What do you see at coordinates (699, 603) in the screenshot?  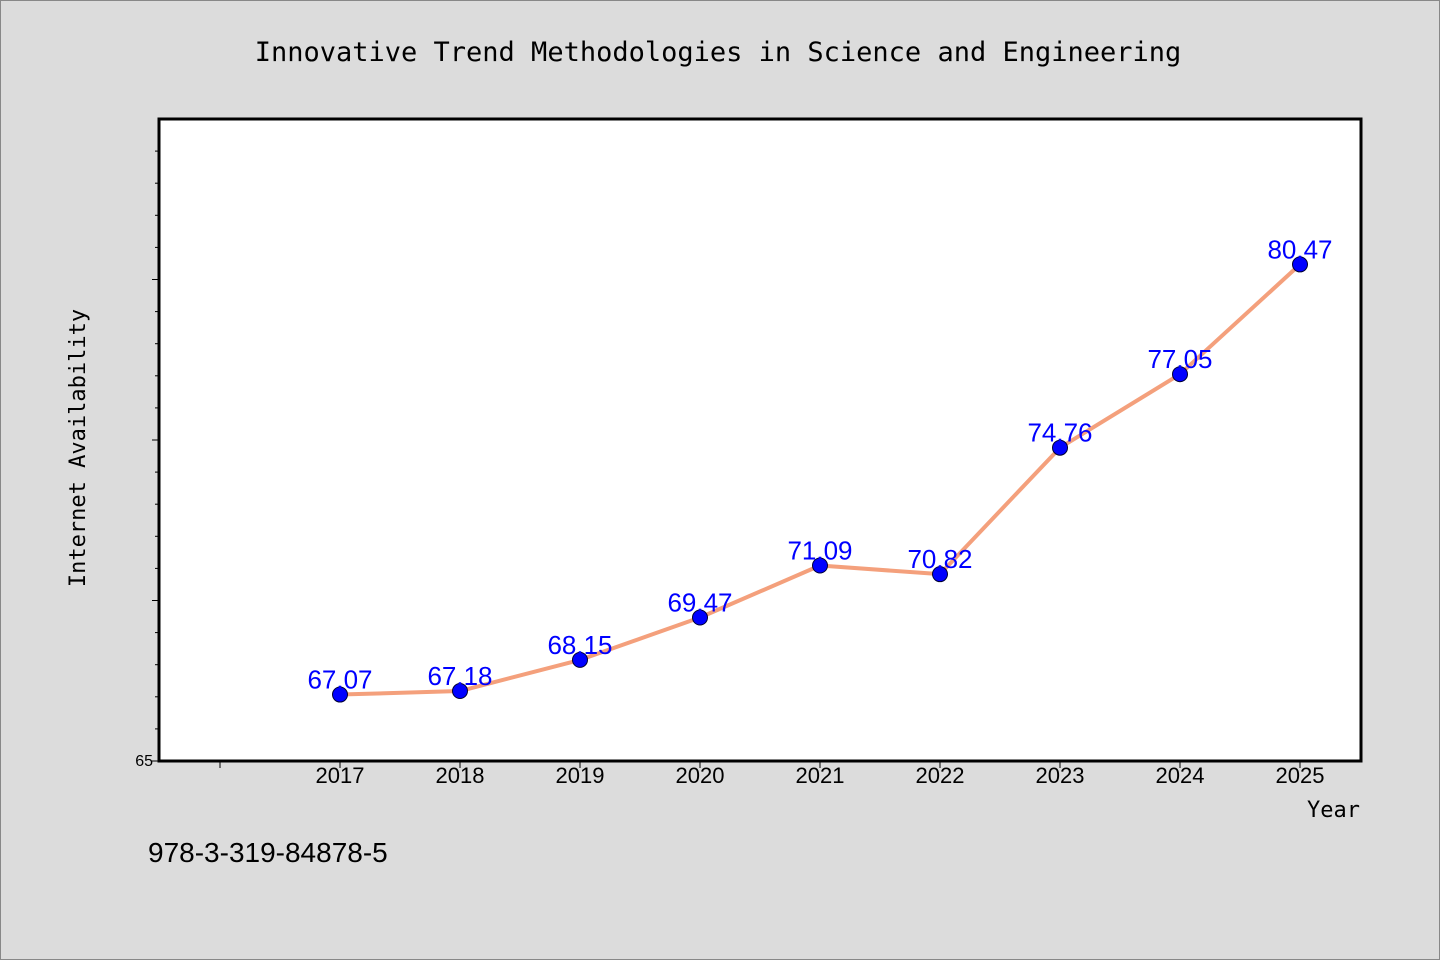 I see `data-label-2020: 69.47` at bounding box center [699, 603].